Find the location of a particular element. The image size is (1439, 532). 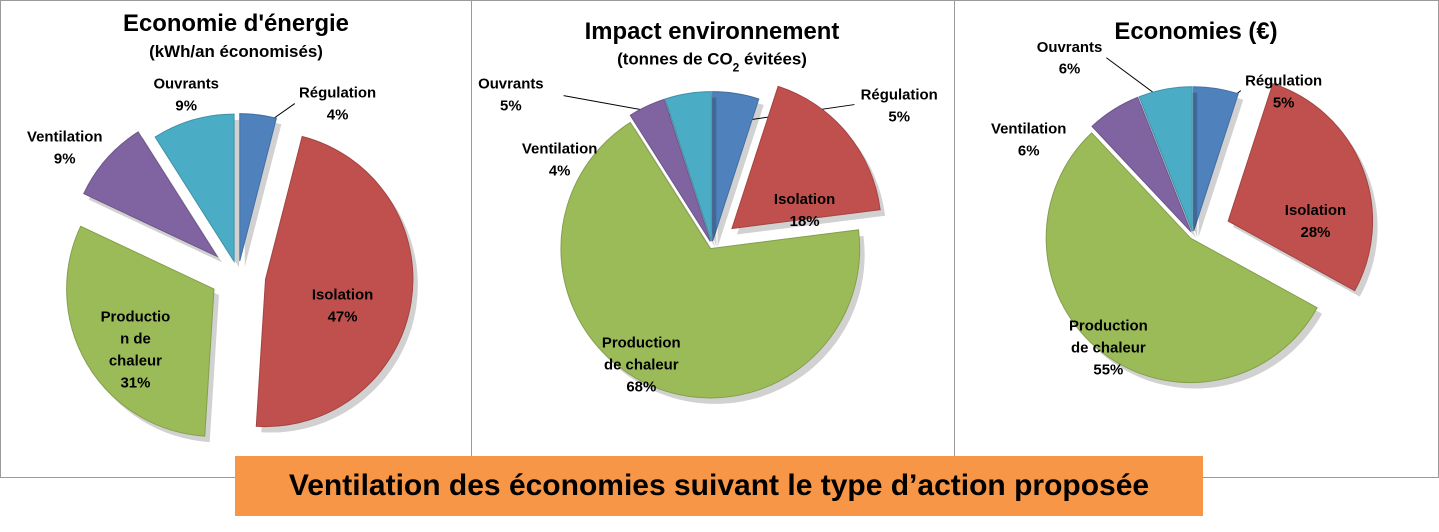

chart-title: Impact environnement is located at coordinates (712, 31).